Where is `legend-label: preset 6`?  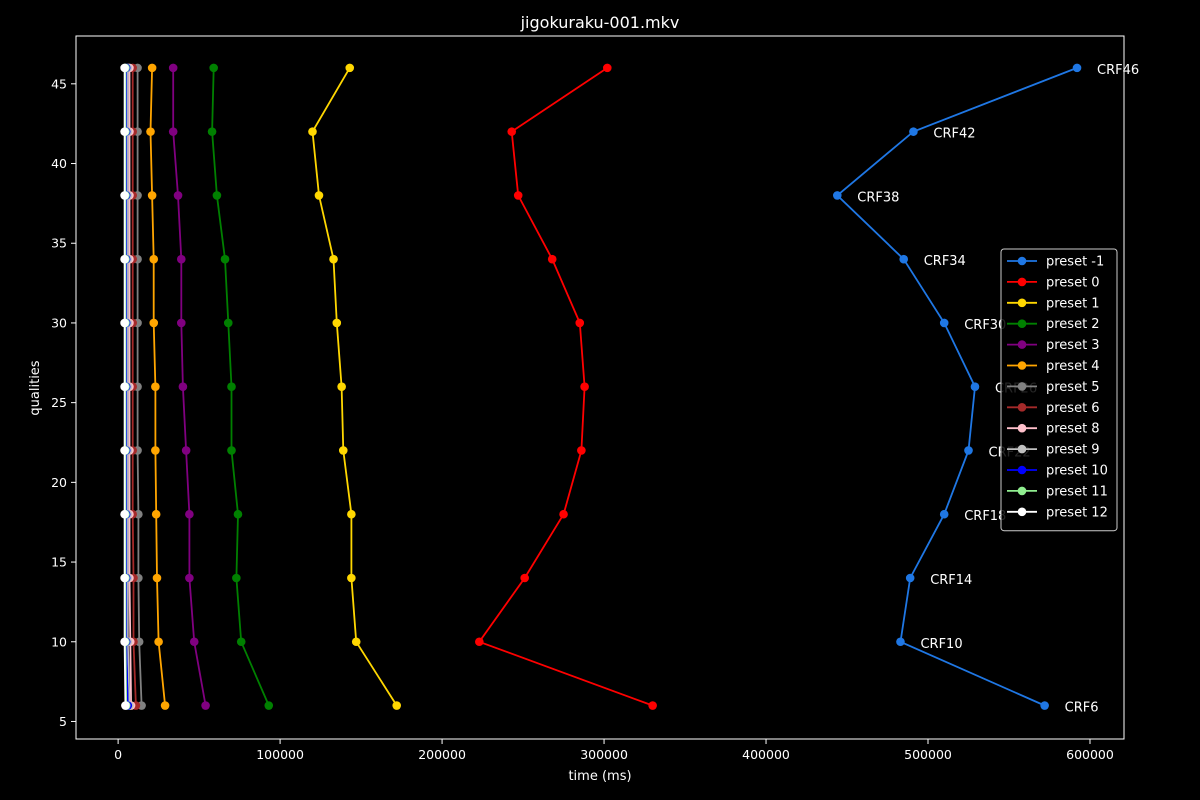 legend-label: preset 6 is located at coordinates (1073, 408).